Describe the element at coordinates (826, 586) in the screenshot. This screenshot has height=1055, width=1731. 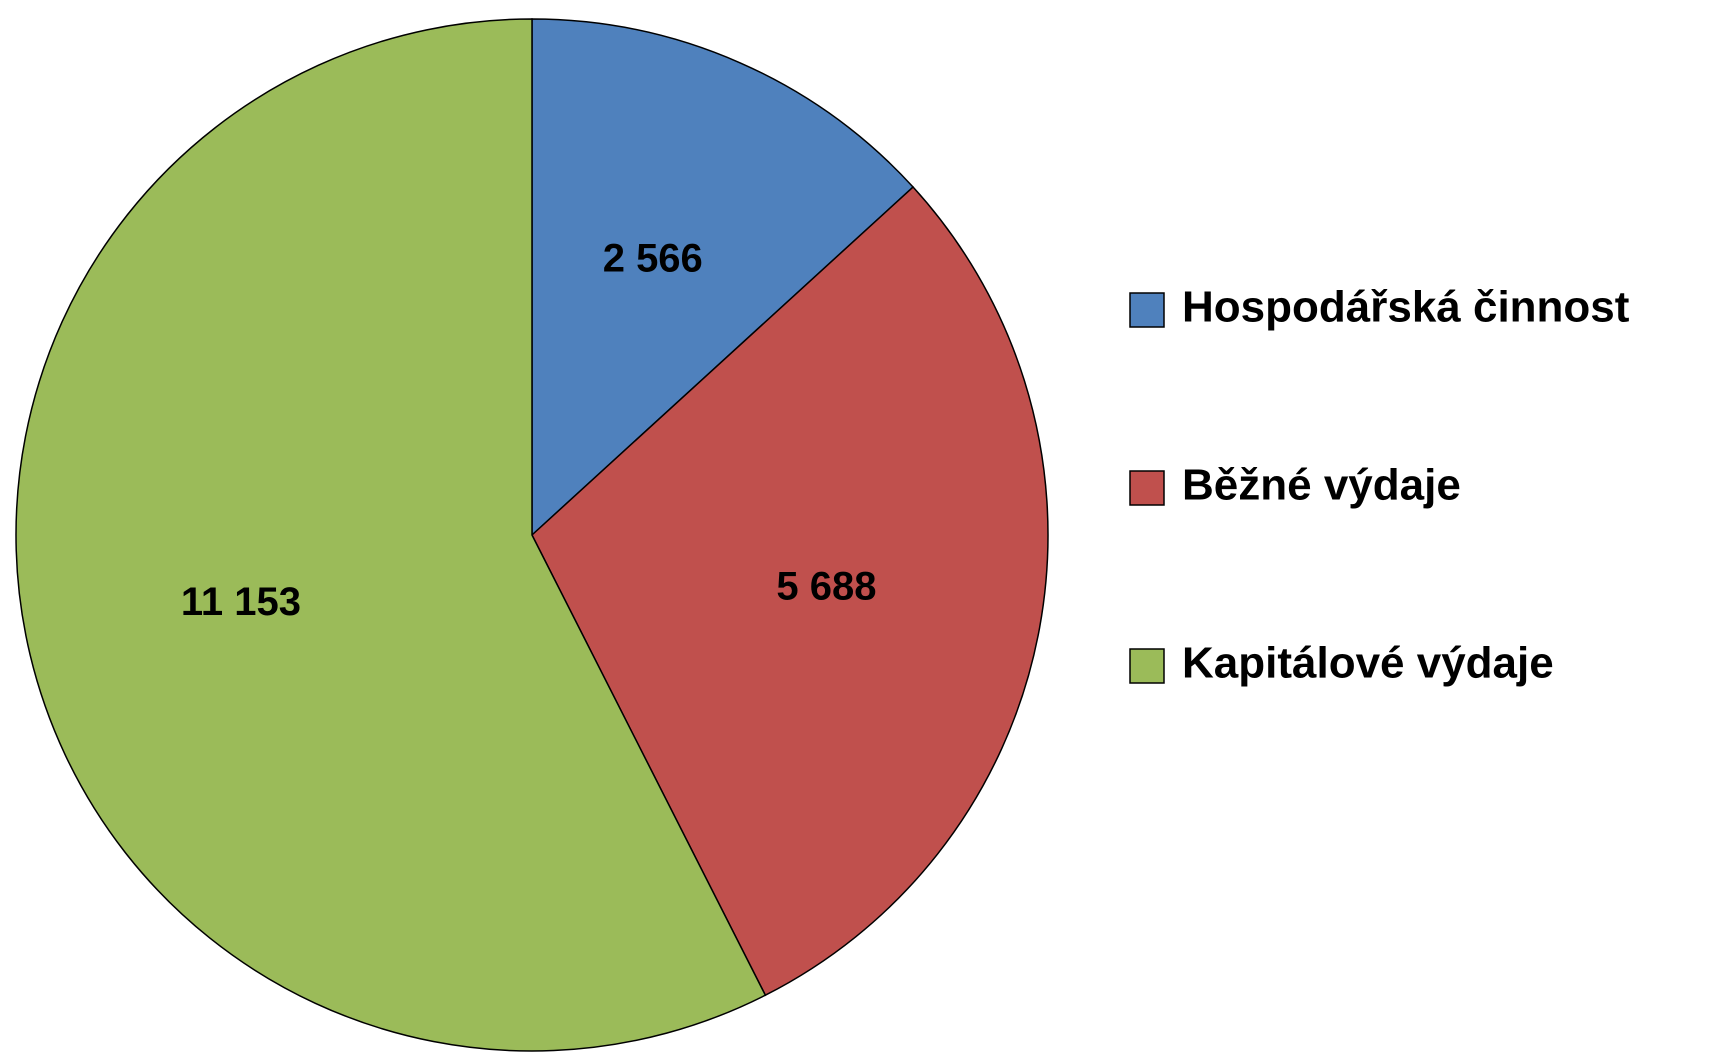
I see `data-label: 5 688` at that location.